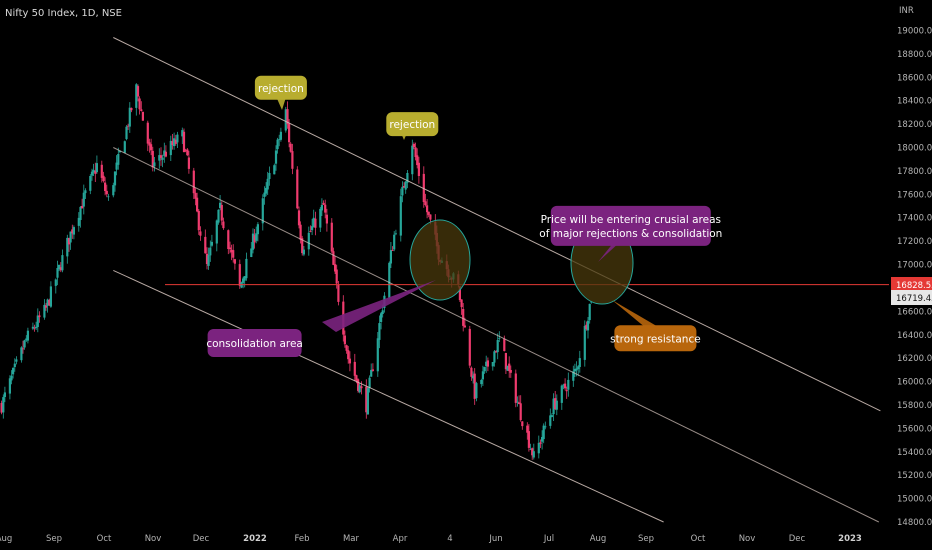 The width and height of the screenshot is (932, 550). I want to click on x-tick-label: 2022, so click(255, 539).